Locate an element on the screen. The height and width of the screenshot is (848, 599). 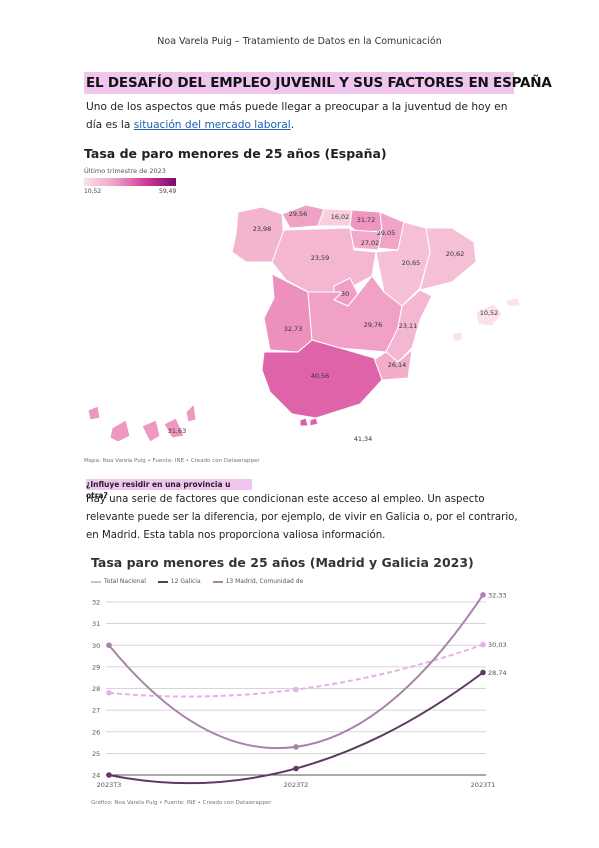
region-baleares-menorca is located at coordinates (513, 302).